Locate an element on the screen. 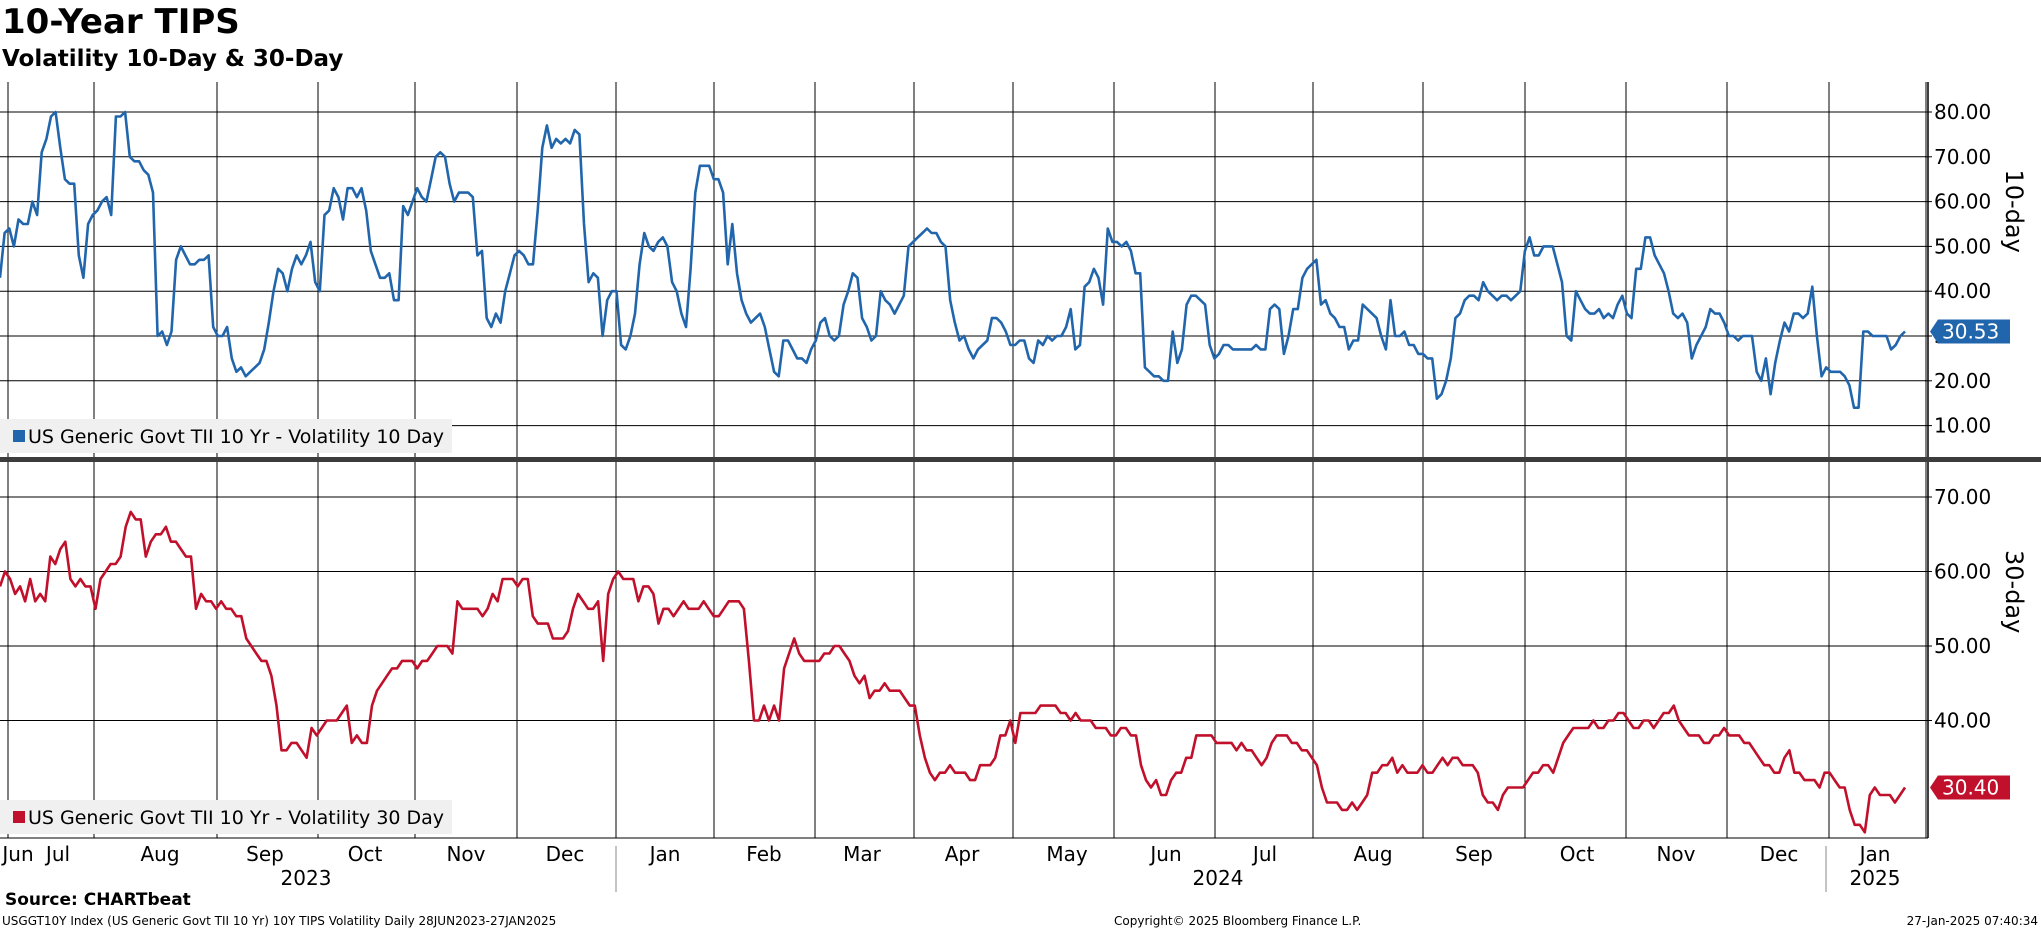 The height and width of the screenshot is (932, 2041). footer-copyright: Copyright© 2025 Bloomberg Finance L.P. is located at coordinates (1238, 921).